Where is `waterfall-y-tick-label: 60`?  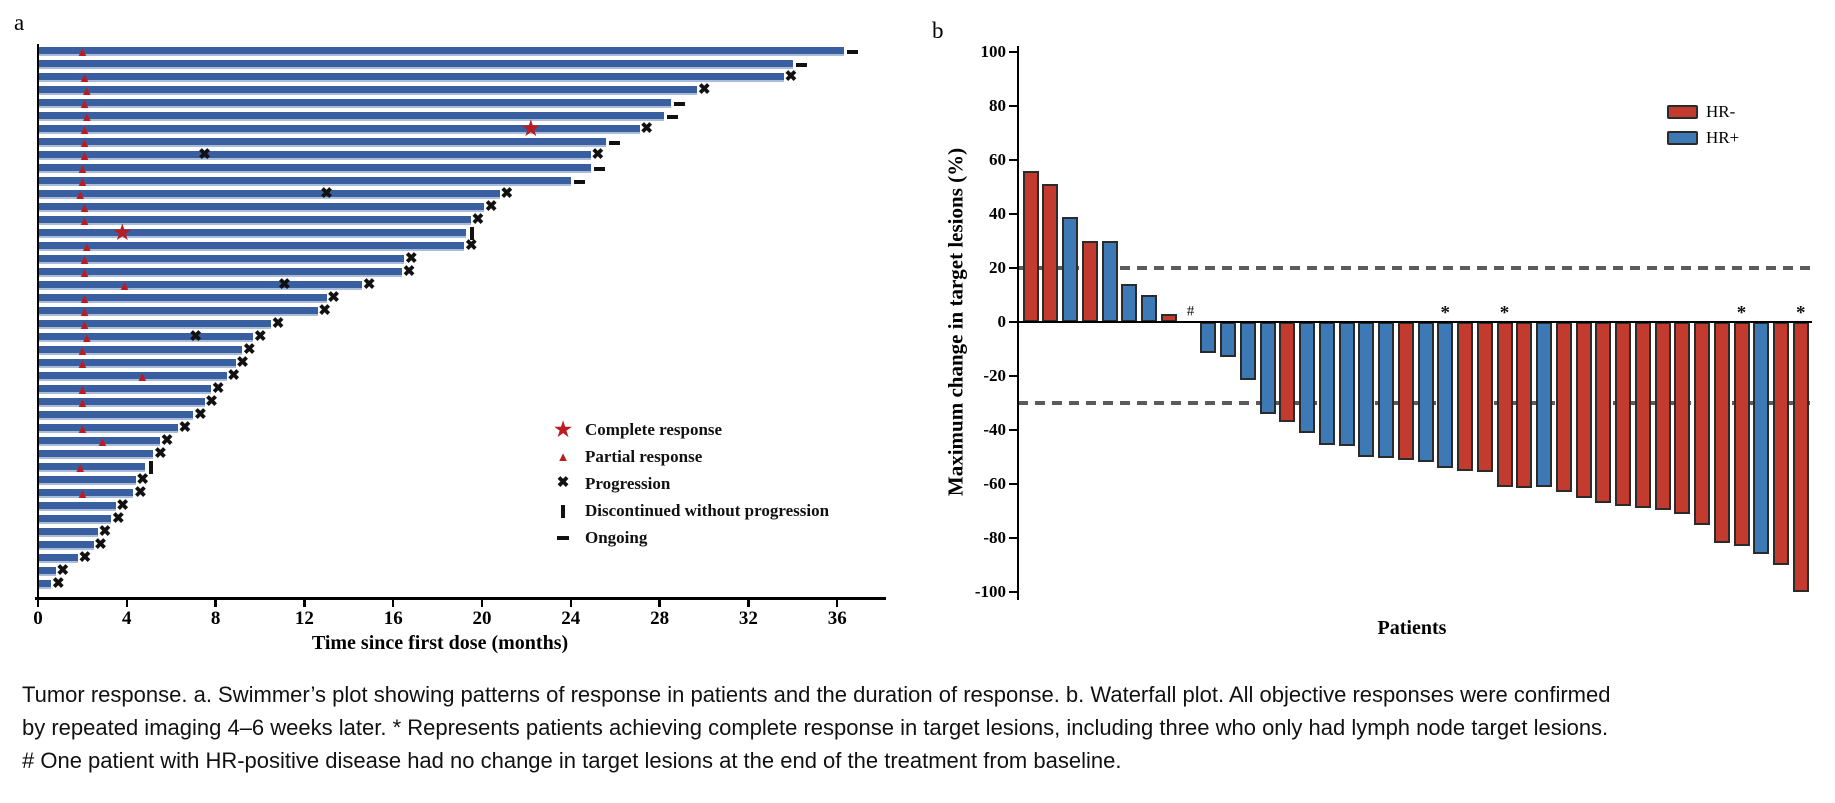
waterfall-y-tick-label: 60 is located at coordinates (997, 159).